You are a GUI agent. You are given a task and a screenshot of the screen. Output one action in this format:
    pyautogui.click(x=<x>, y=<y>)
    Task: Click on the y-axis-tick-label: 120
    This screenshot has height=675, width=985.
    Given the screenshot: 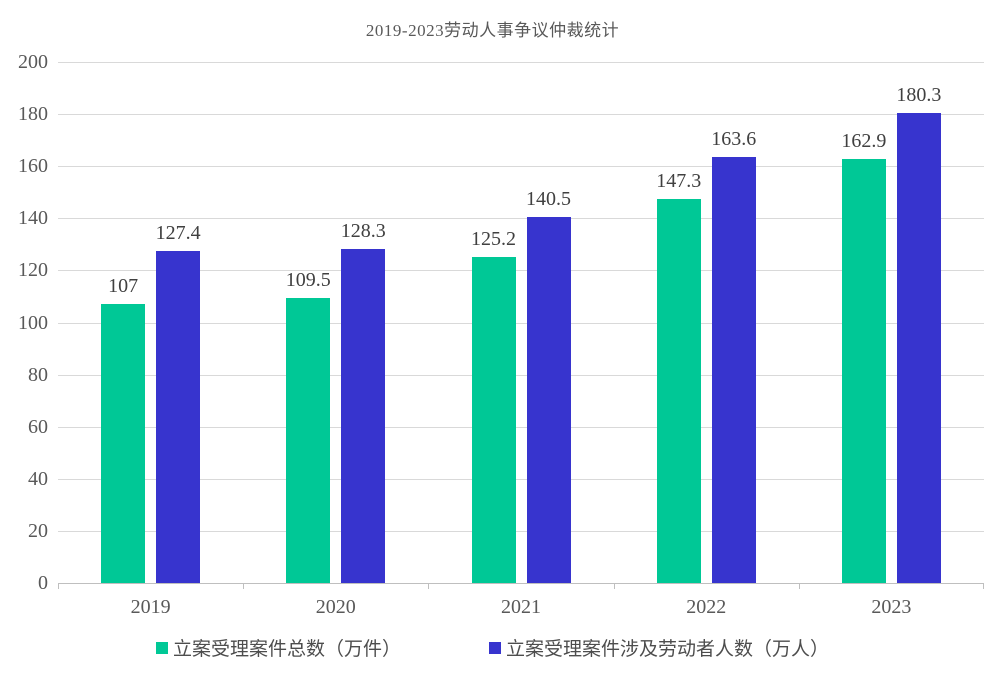 What is the action you would take?
    pyautogui.click(x=33, y=270)
    